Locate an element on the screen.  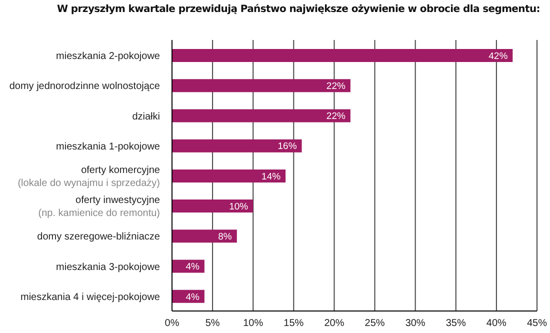
data-label: 10% is located at coordinates (239, 206).